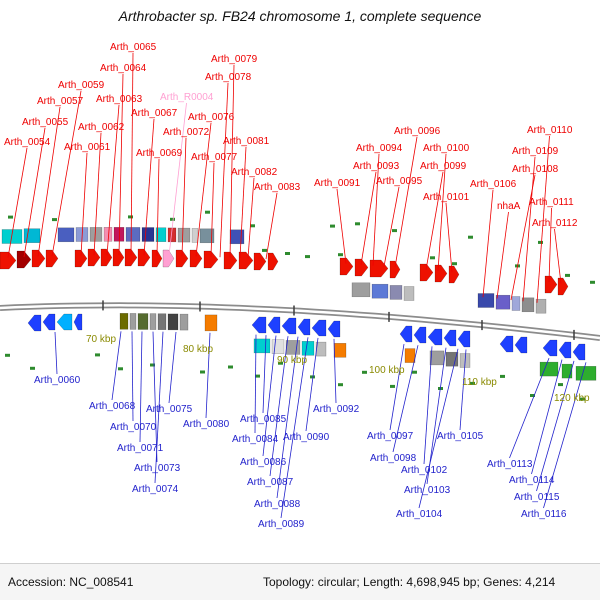 The image size is (600, 600). What do you see at coordinates (27, 142) in the screenshot?
I see `gene-label-forward: Arth_0054` at bounding box center [27, 142].